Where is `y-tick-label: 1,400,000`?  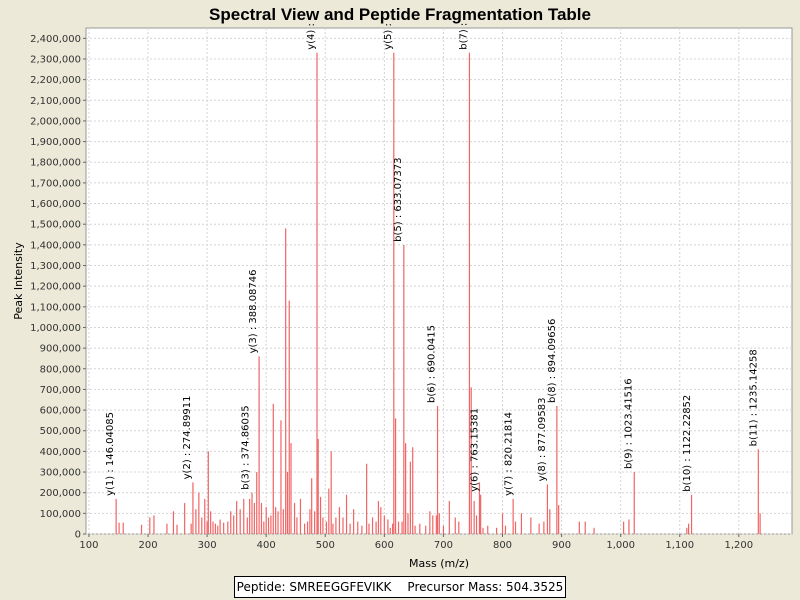 y-tick-label: 1,400,000 is located at coordinates (55, 245).